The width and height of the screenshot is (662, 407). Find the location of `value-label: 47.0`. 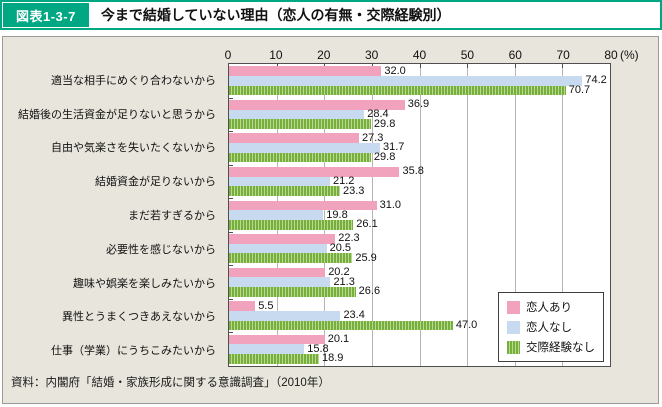

value-label: 47.0 is located at coordinates (466, 324).